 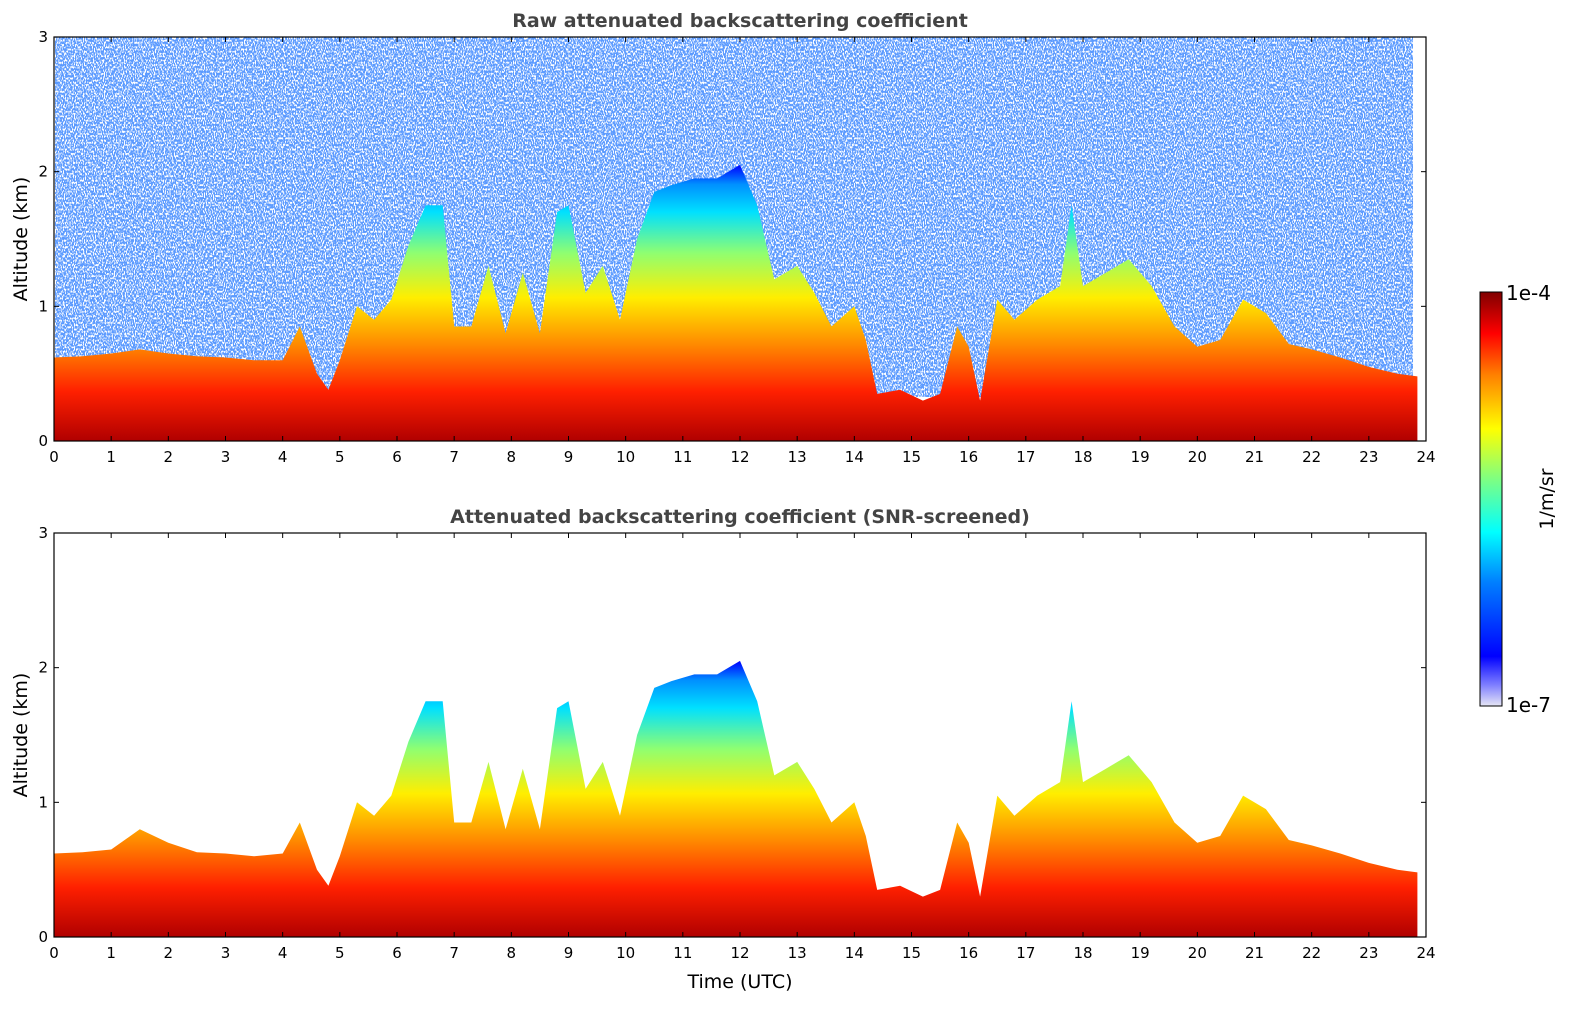 I want to click on colorbar-unit-label: 1/m/sr, so click(x=1547, y=498).